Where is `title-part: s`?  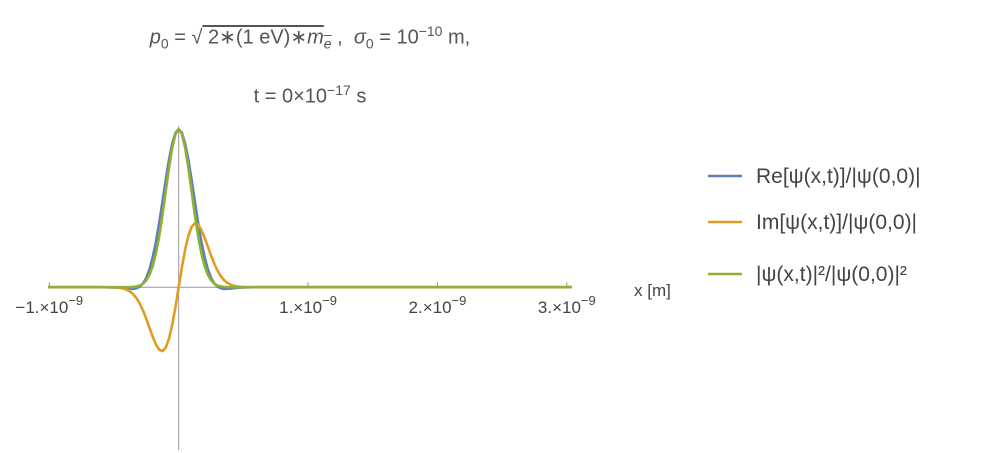 title-part: s is located at coordinates (358, 96).